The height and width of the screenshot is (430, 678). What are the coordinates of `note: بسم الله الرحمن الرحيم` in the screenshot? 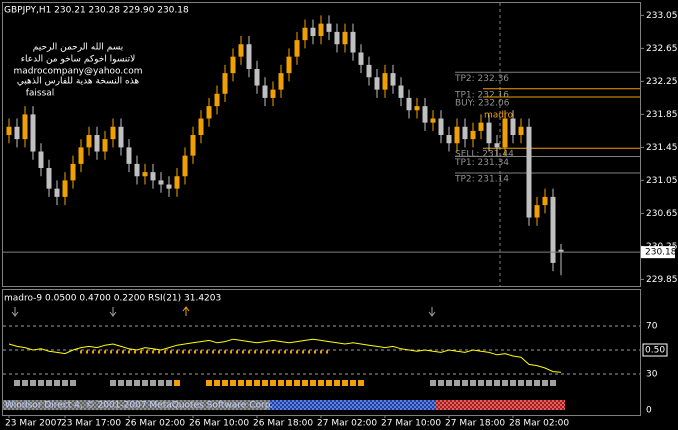 It's located at (78, 48).